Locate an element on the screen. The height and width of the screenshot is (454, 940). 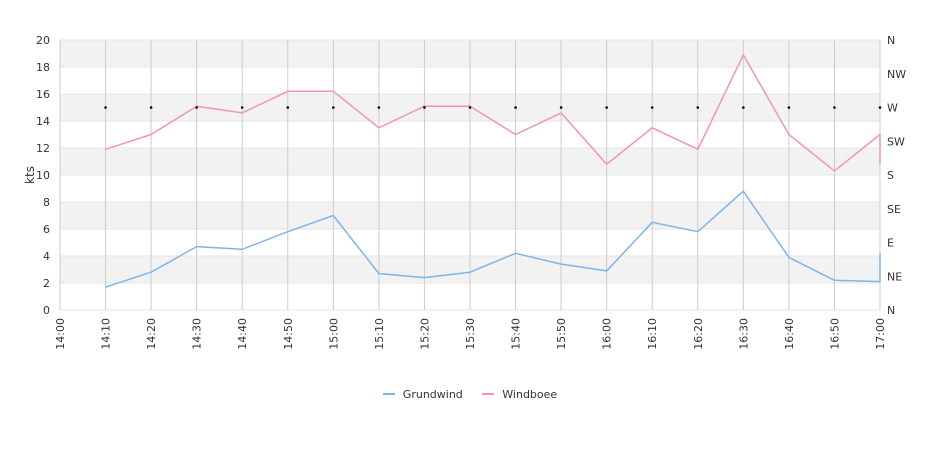
x-tick-label: 16:10 is located at coordinates (652, 334).